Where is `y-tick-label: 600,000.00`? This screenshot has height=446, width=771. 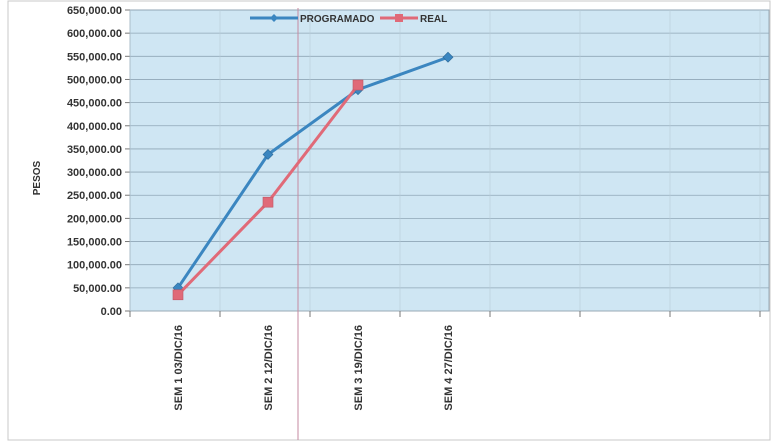 y-tick-label: 600,000.00 is located at coordinates (94, 34).